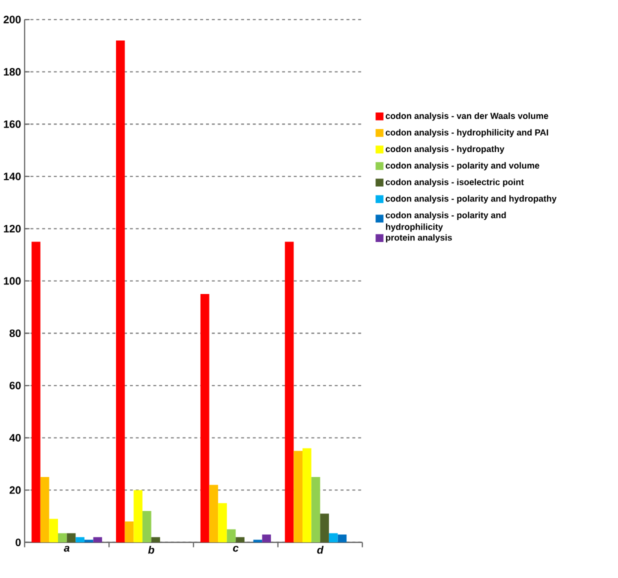 The height and width of the screenshot is (578, 618). I want to click on x-tick-label: b, so click(151, 550).